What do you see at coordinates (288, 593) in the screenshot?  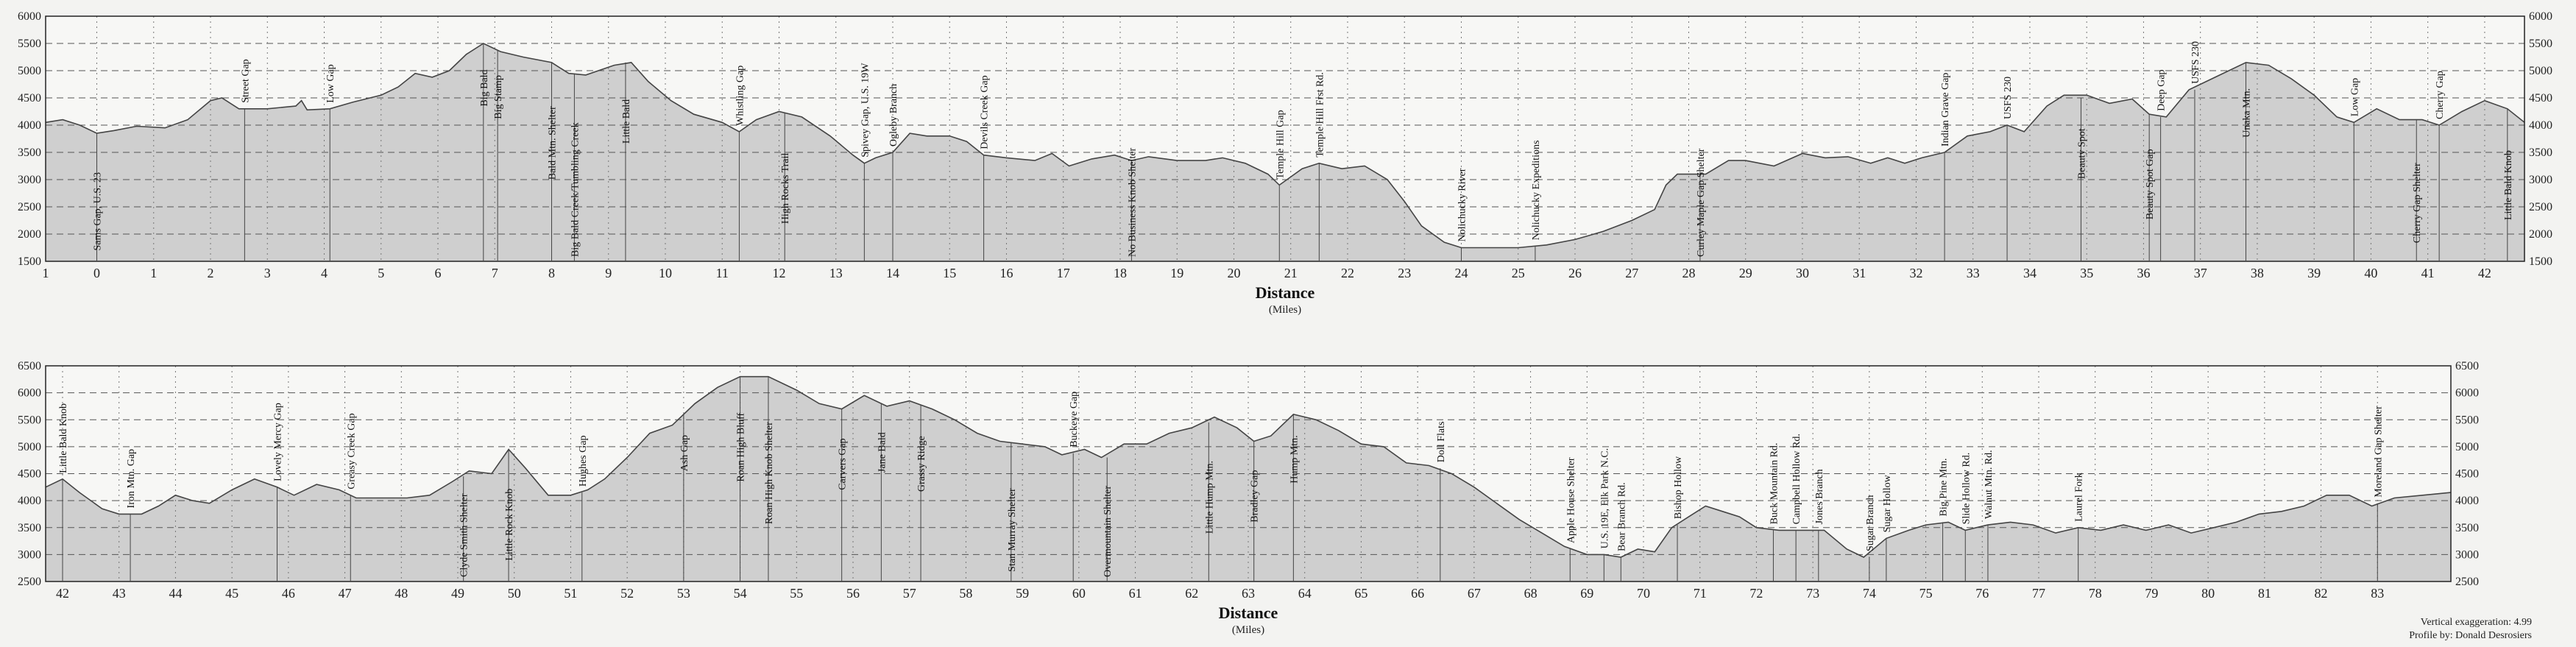 I see `x-tick-label: 46` at bounding box center [288, 593].